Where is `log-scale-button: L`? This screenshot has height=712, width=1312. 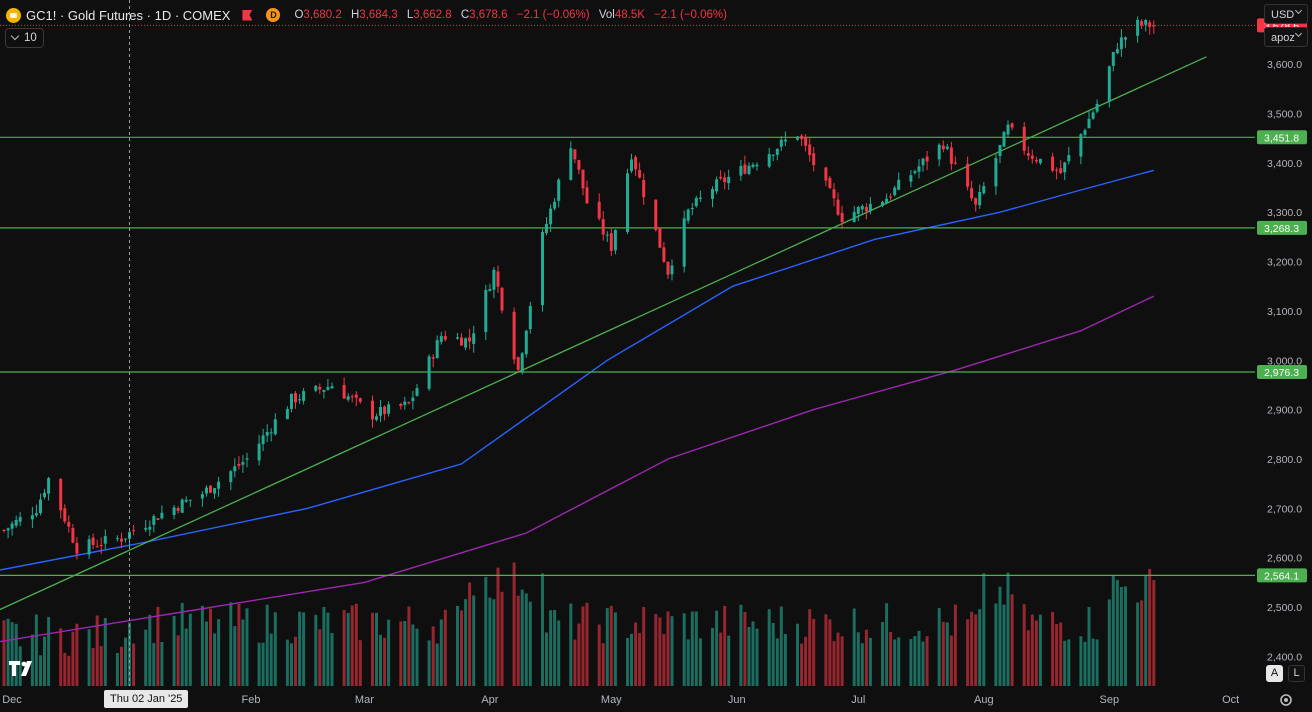 log-scale-button: L is located at coordinates (1296, 673).